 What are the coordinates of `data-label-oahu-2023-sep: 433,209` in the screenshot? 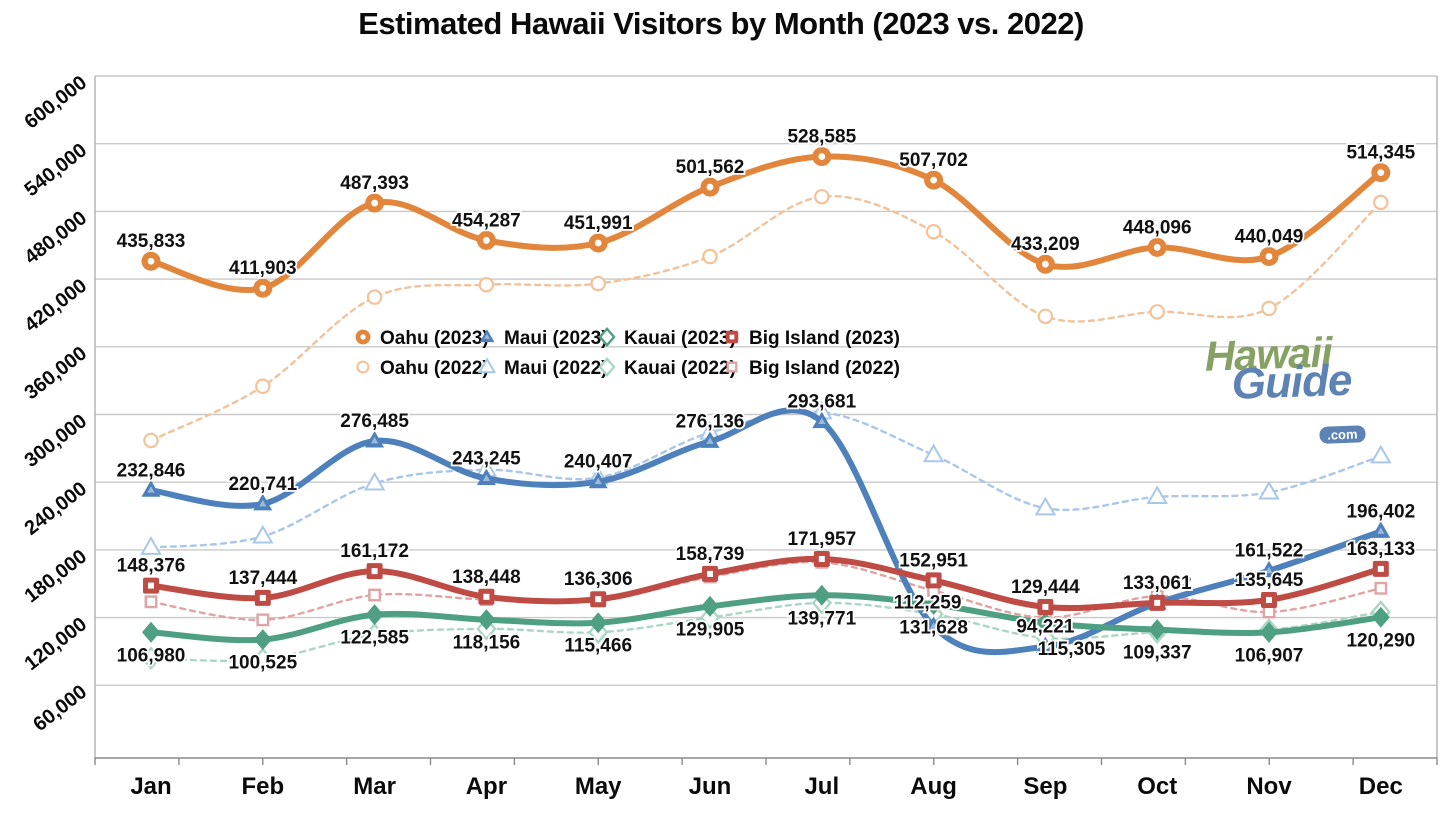 It's located at (1045, 244).